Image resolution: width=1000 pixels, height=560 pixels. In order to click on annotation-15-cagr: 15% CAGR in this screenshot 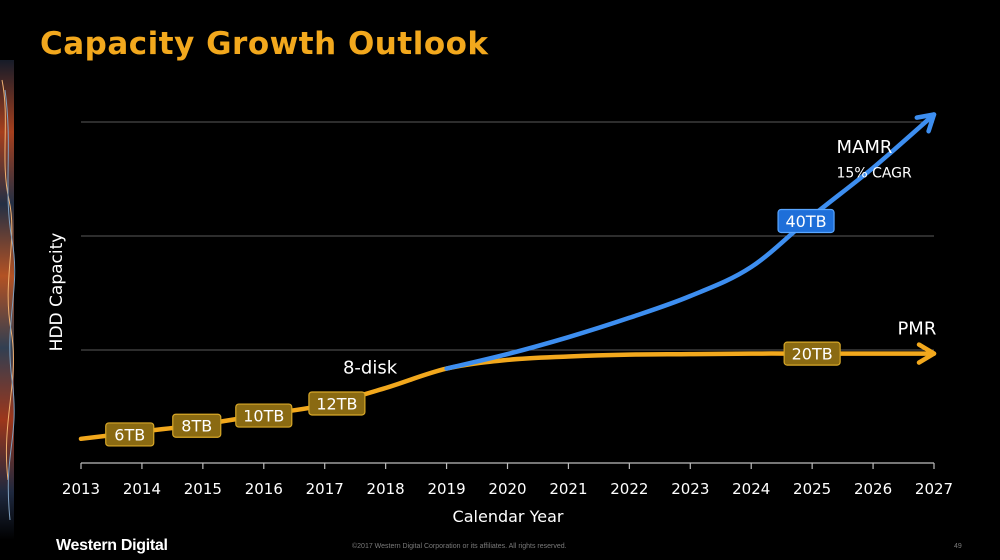, I will do `click(875, 173)`.